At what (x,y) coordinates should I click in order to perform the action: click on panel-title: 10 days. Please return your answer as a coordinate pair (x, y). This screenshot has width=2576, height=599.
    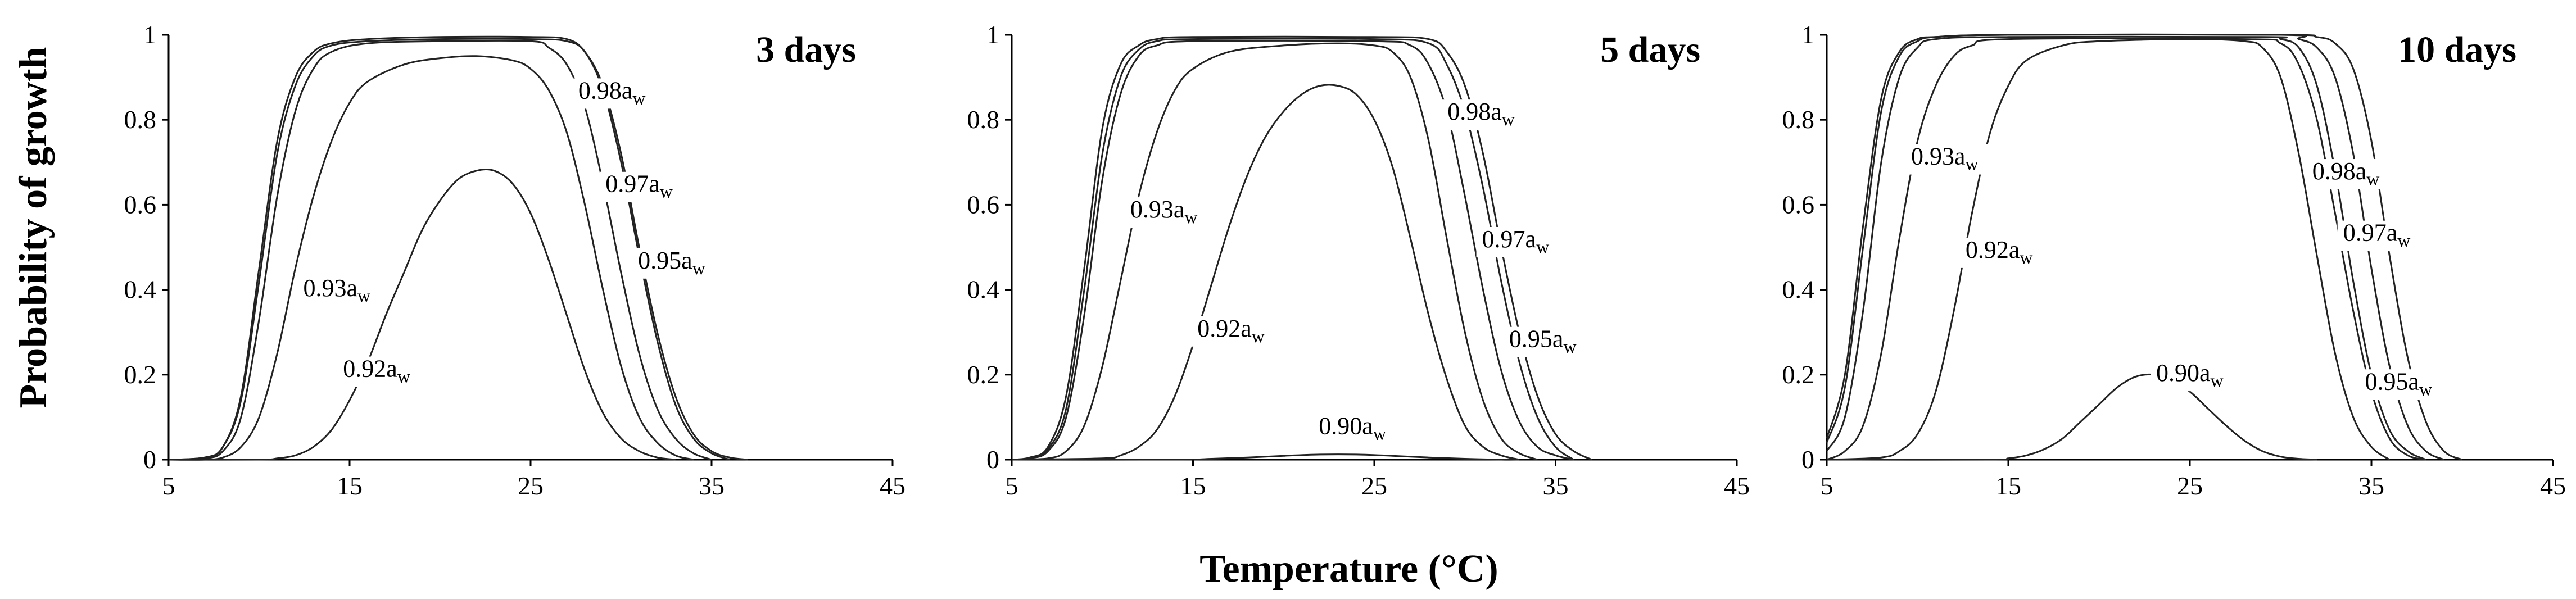
    Looking at the image, I should click on (2457, 49).